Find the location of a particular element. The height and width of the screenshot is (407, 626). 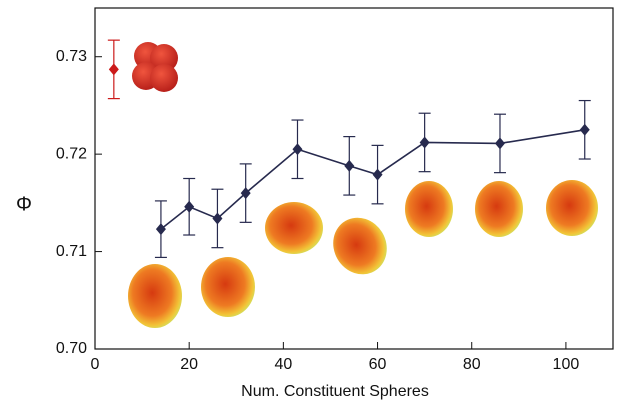

y-tick-label: 0.72 is located at coordinates (71, 153).